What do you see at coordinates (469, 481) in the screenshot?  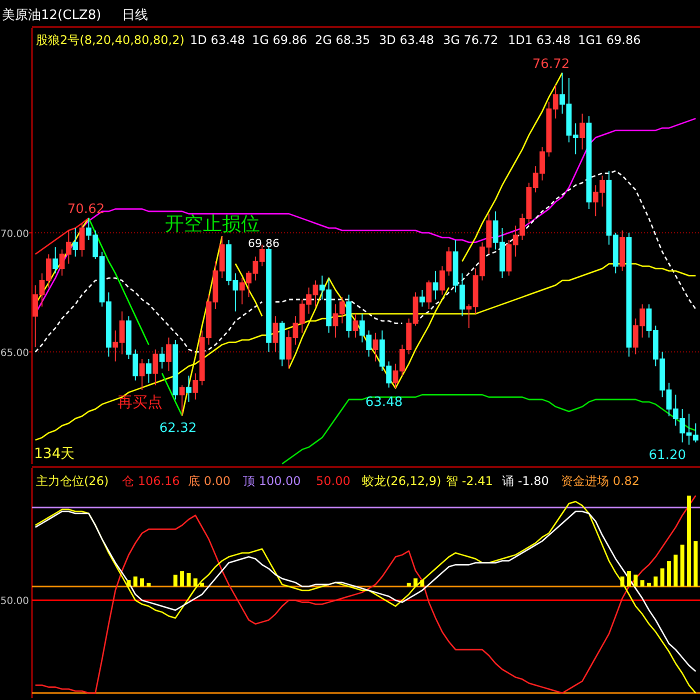 I see `text: 智 -2.41` at bounding box center [469, 481].